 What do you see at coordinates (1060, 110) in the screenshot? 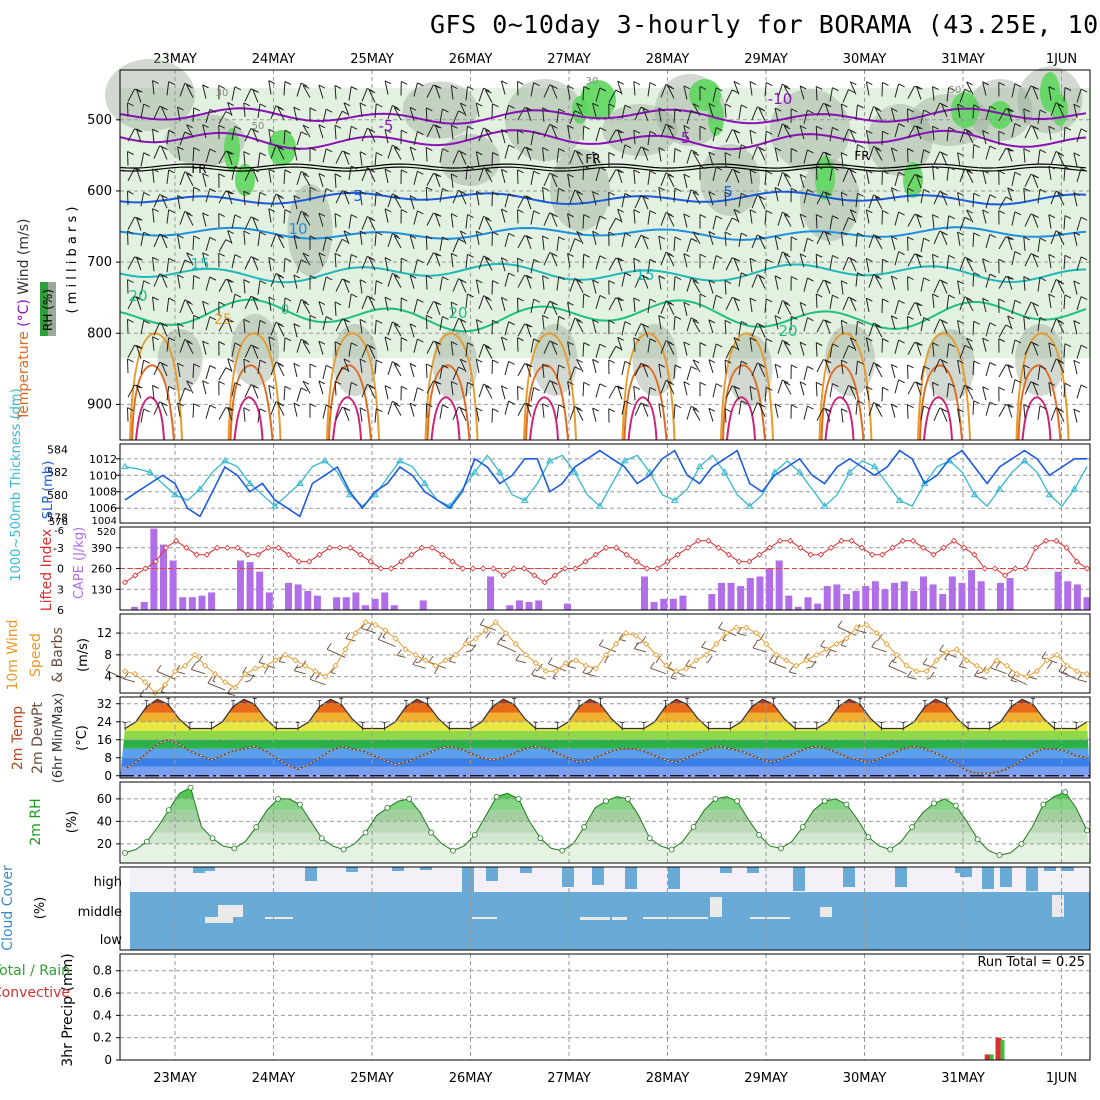
I see `rh-90-area` at bounding box center [1060, 110].